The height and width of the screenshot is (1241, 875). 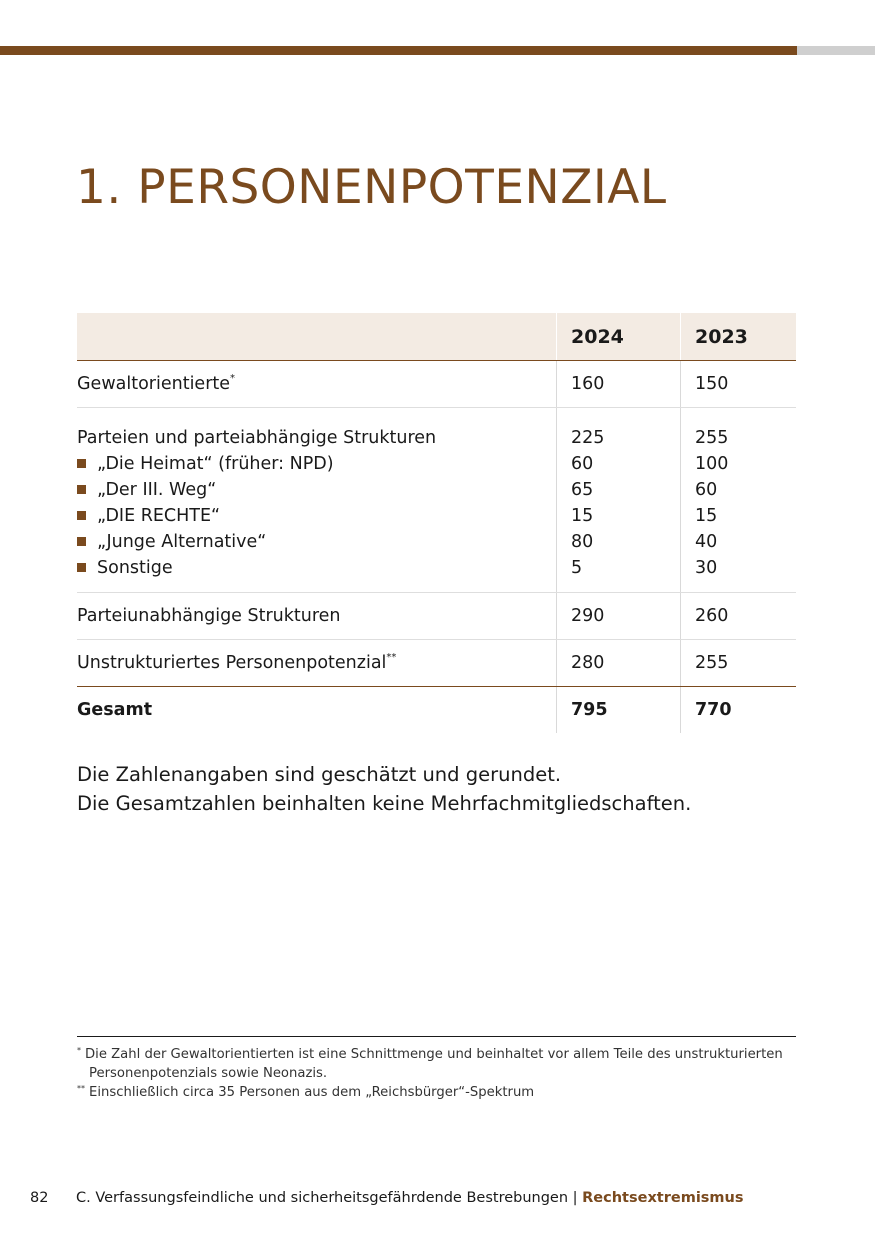 What do you see at coordinates (738, 337) in the screenshot?
I see `header-year-previous: 2023` at bounding box center [738, 337].